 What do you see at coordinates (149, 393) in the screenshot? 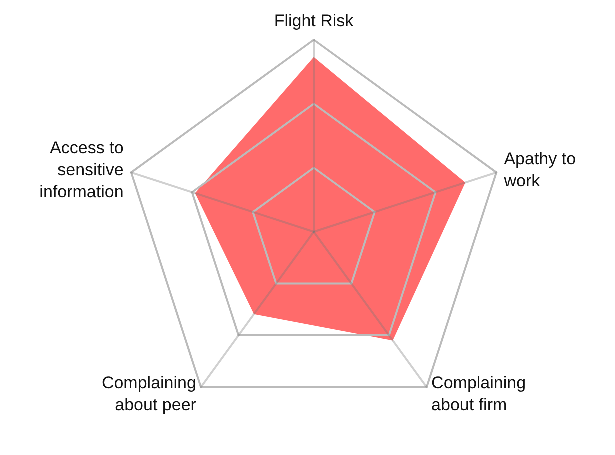
I see `spoke-label: Complaining about peer` at bounding box center [149, 393].